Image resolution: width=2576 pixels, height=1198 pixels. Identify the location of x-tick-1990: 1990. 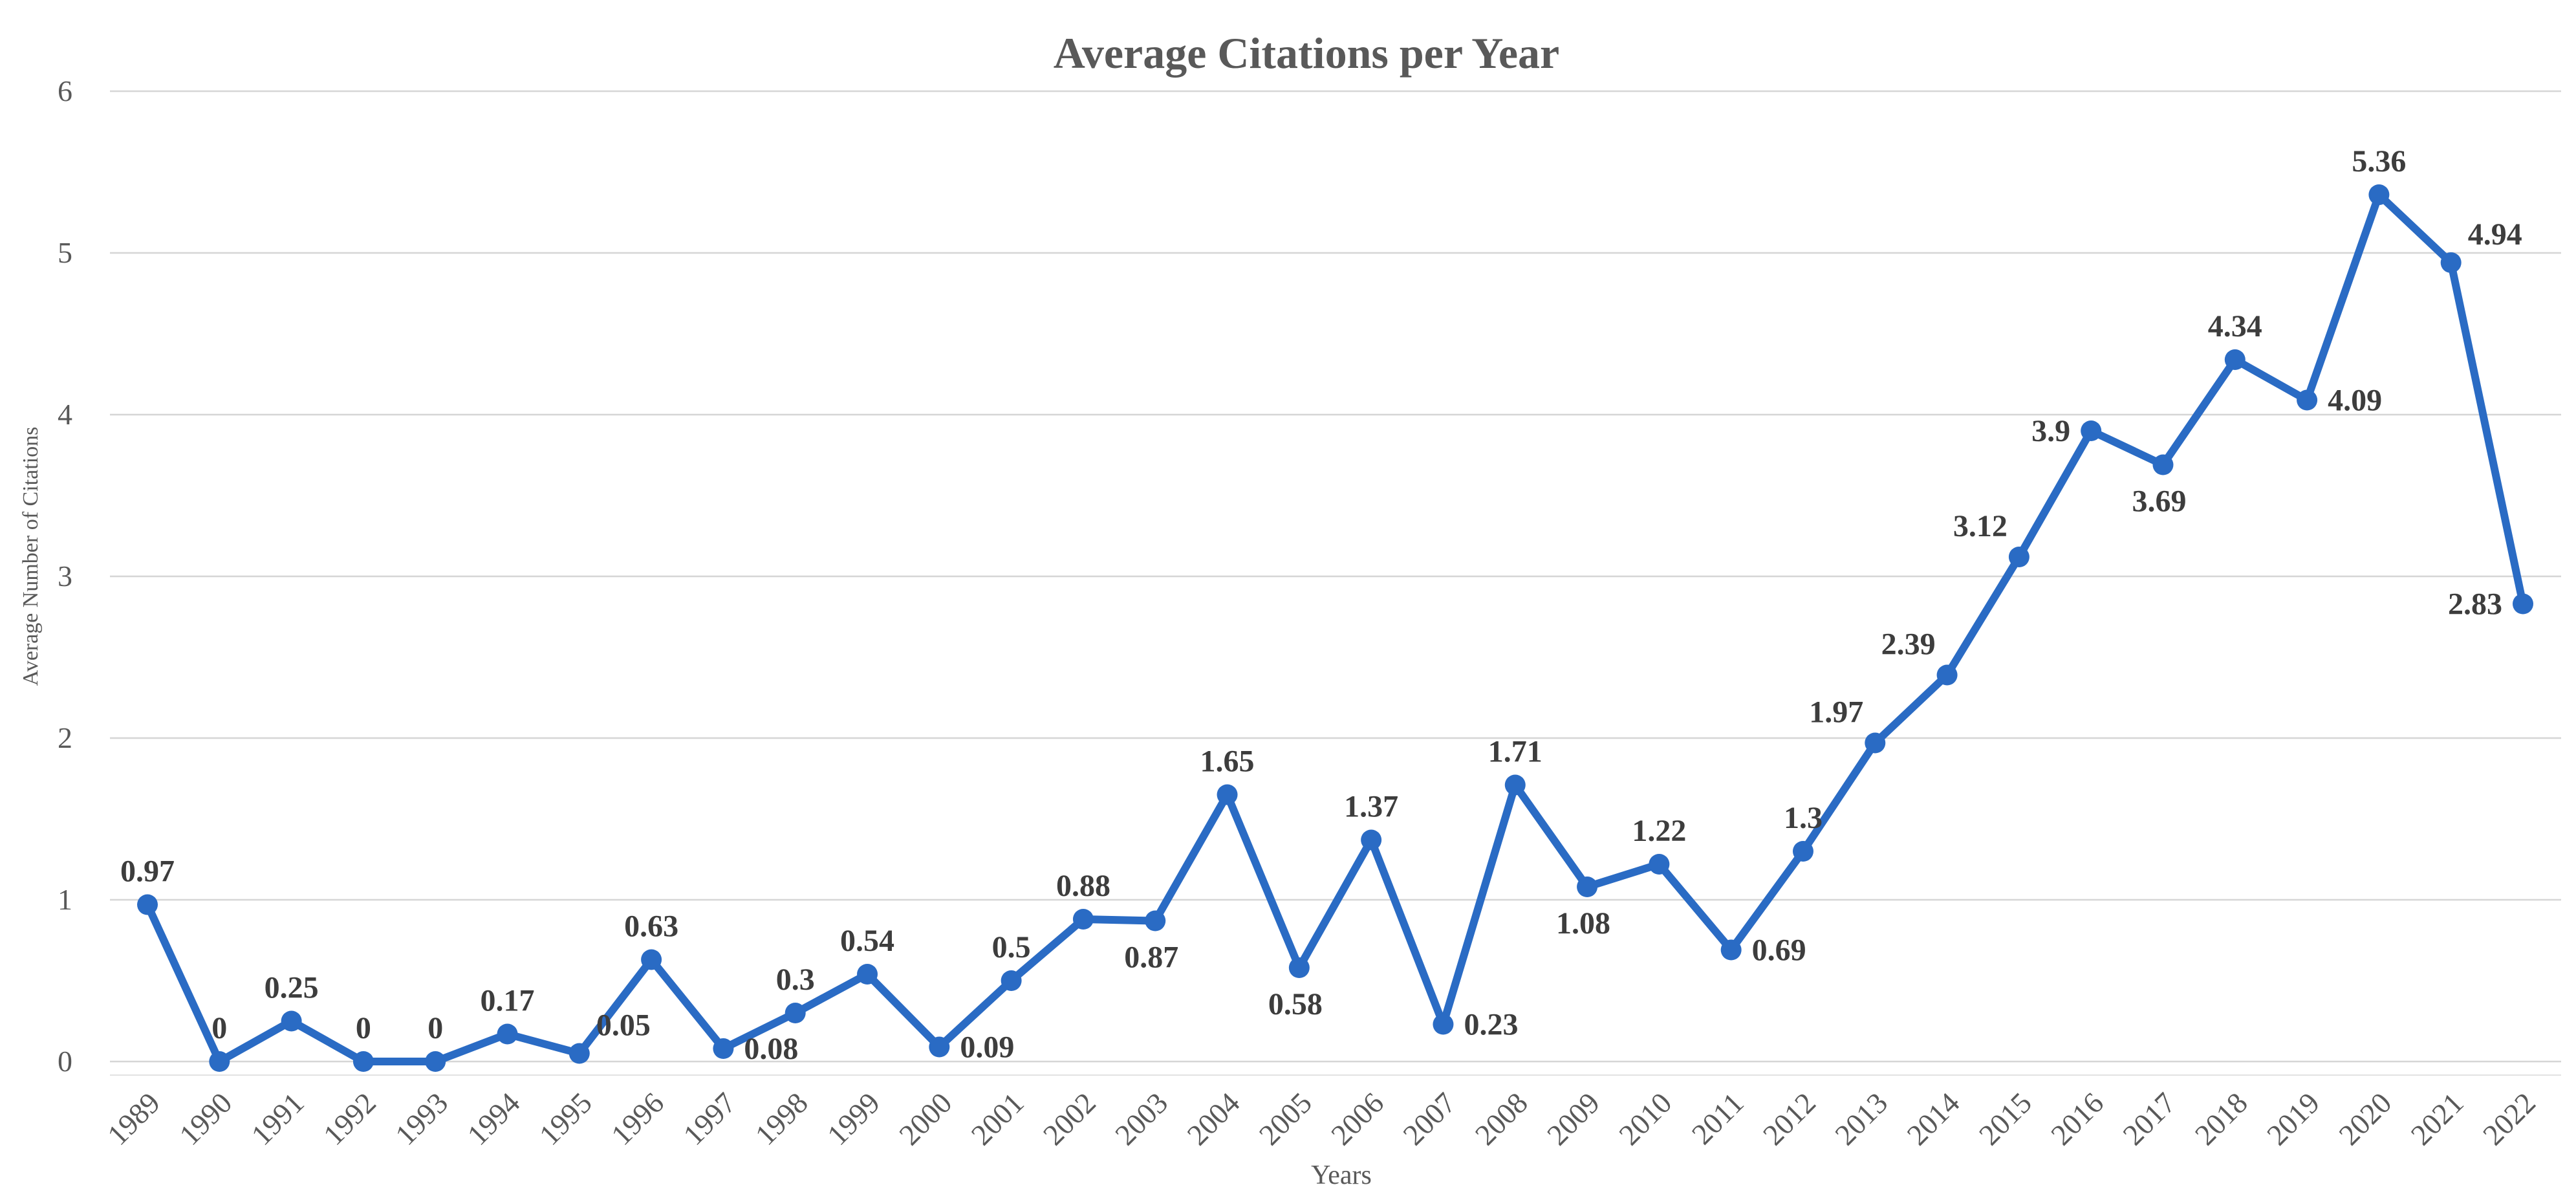
(205, 1118).